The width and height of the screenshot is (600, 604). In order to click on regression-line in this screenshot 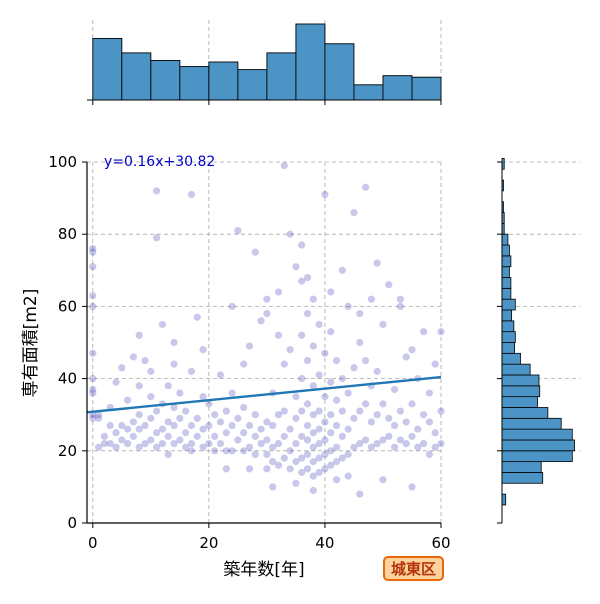, I will do `click(264, 394)`.